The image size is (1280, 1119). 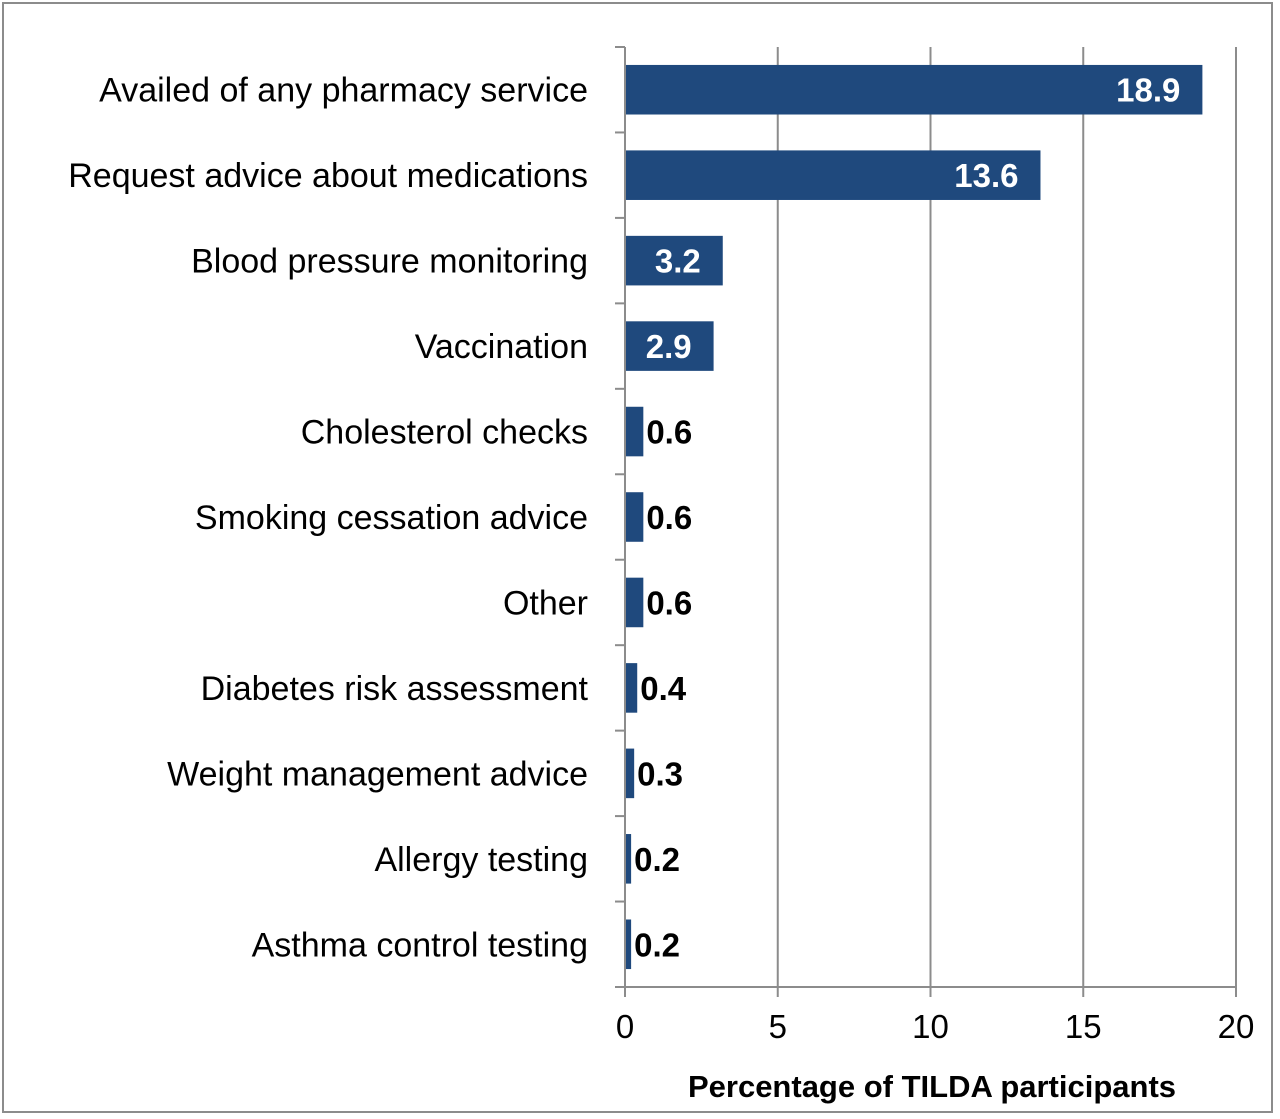 I want to click on x-tick-labels: 0 5 10 15 20, so click(x=935, y=1026).